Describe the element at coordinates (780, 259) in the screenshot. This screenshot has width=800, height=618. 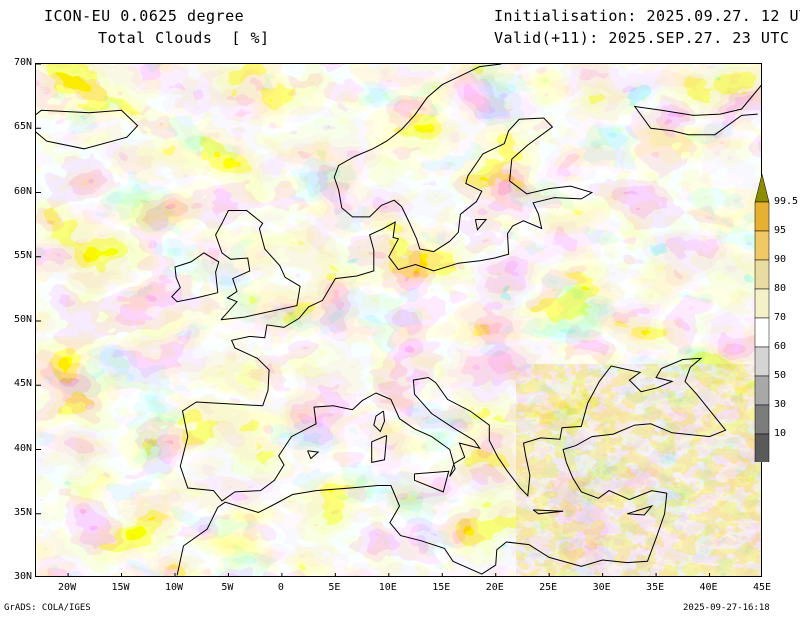
I see `colorbar-label: 90` at that location.